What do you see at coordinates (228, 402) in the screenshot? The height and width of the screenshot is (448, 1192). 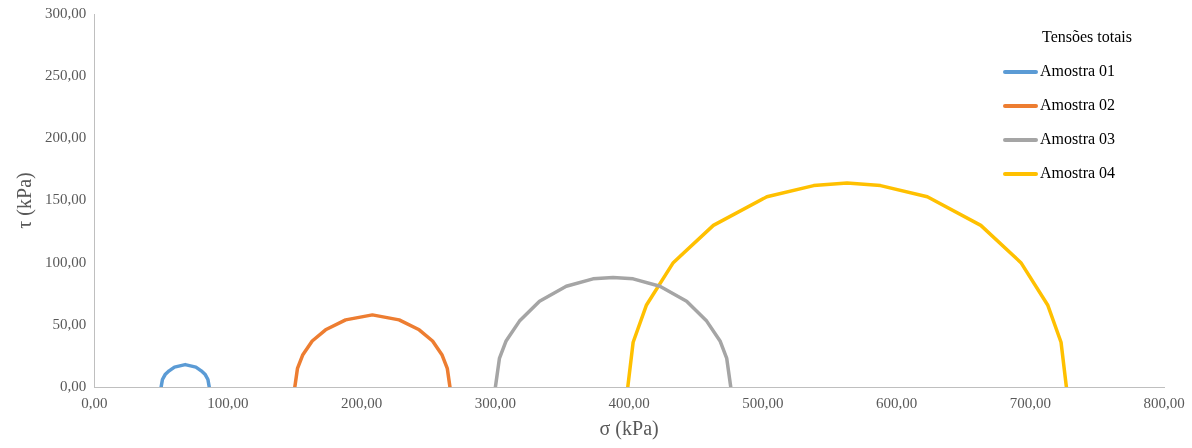 I see `x-tick-label: 100,00` at bounding box center [228, 402].